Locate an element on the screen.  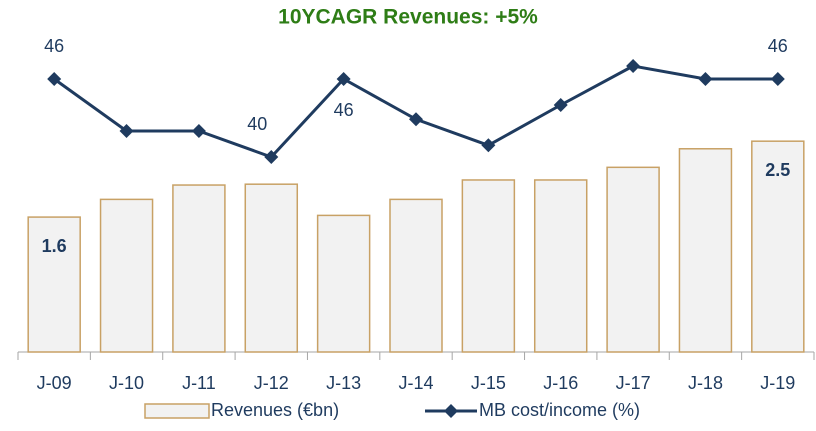
x-tick-label: J-15 is located at coordinates (488, 383).